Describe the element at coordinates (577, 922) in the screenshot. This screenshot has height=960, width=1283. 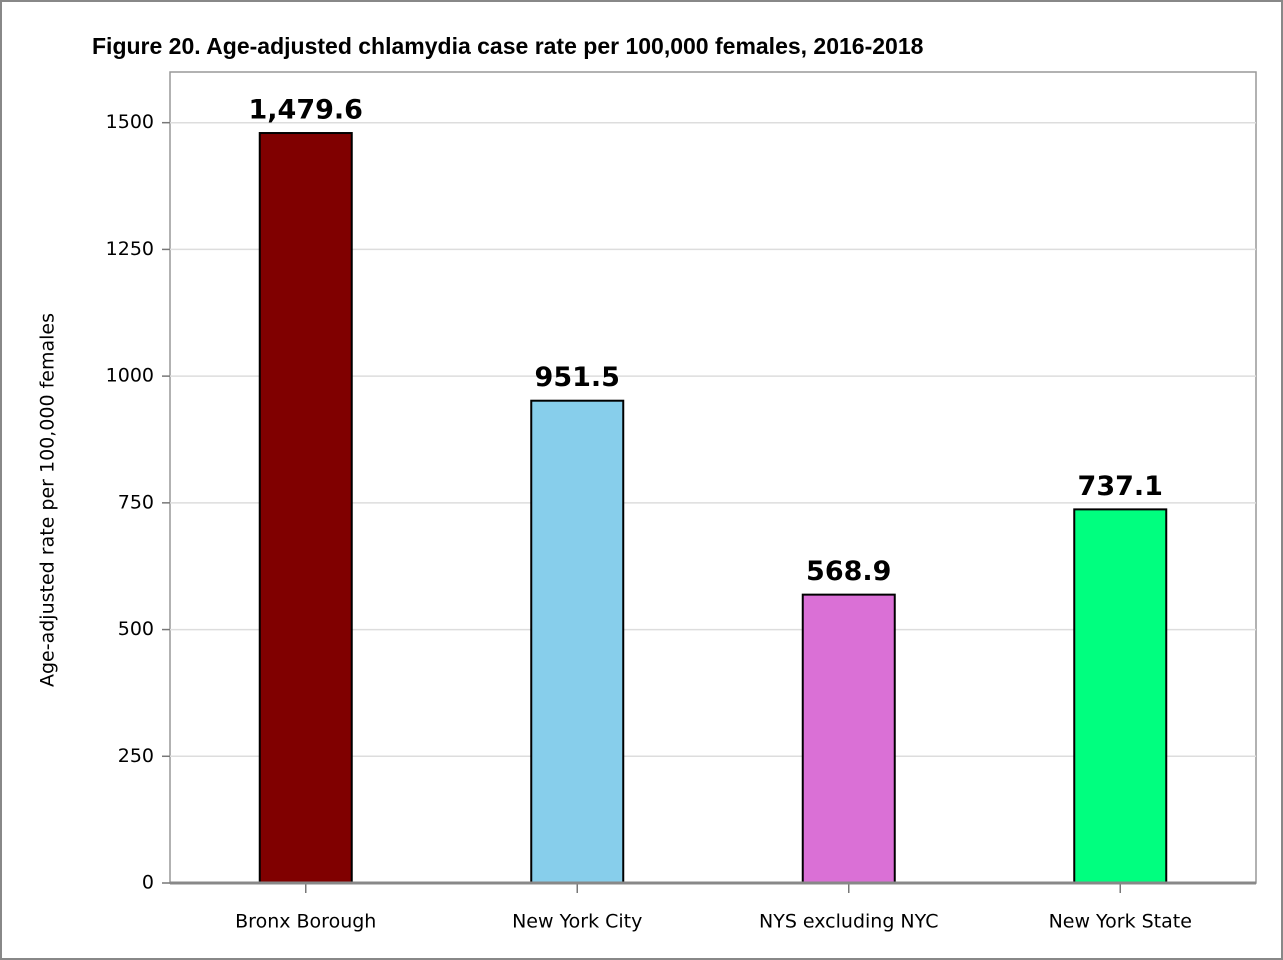
I see `x-tick-label: New York City` at that location.